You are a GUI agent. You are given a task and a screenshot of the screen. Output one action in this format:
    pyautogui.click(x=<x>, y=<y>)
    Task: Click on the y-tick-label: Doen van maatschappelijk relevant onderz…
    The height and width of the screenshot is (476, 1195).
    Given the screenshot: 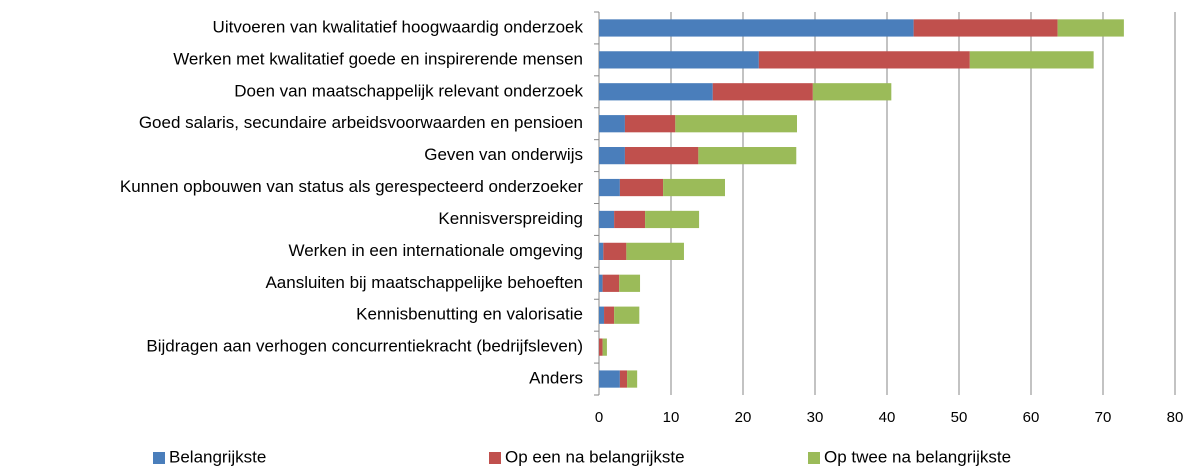 What is the action you would take?
    pyautogui.click(x=408, y=90)
    